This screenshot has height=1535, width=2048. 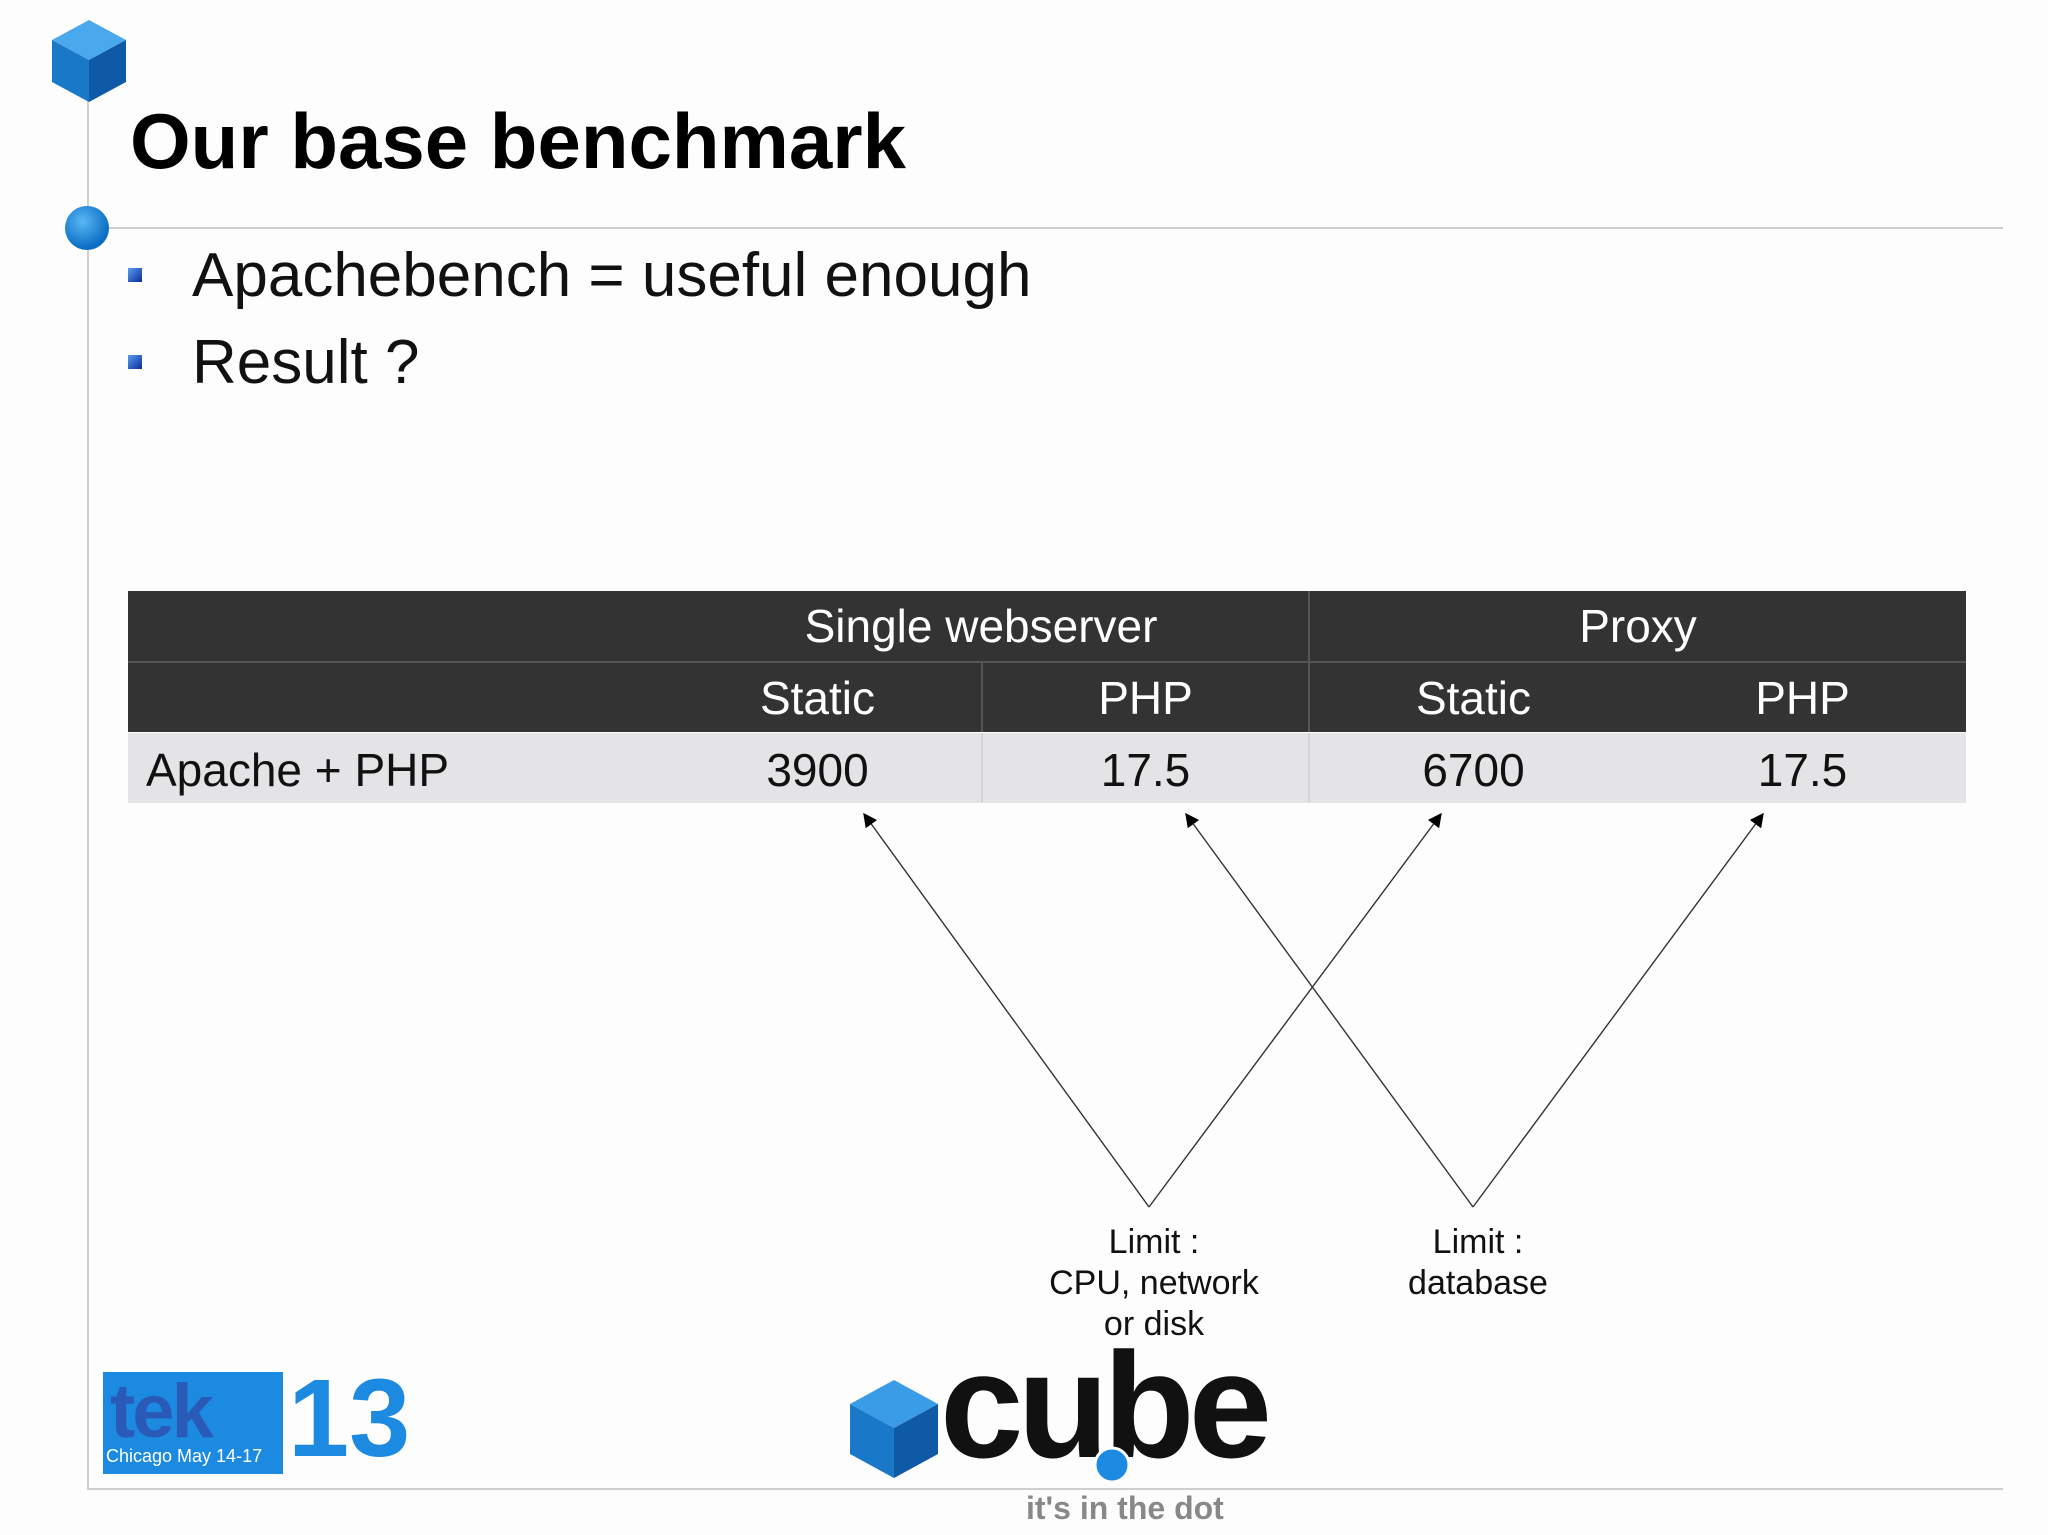 I want to click on cube-dot-icon, so click(x=1112, y=1465).